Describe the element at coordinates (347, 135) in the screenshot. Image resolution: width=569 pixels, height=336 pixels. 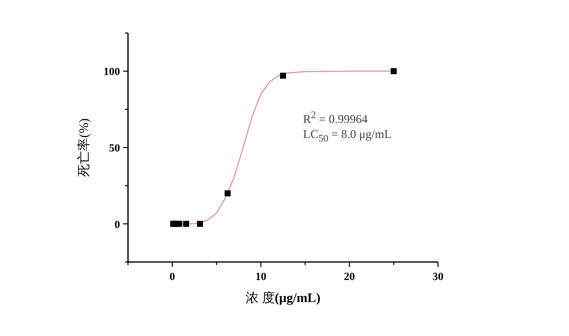
I see `annotation: LC$_{50}$ = 8.0 μg/mL` at that location.